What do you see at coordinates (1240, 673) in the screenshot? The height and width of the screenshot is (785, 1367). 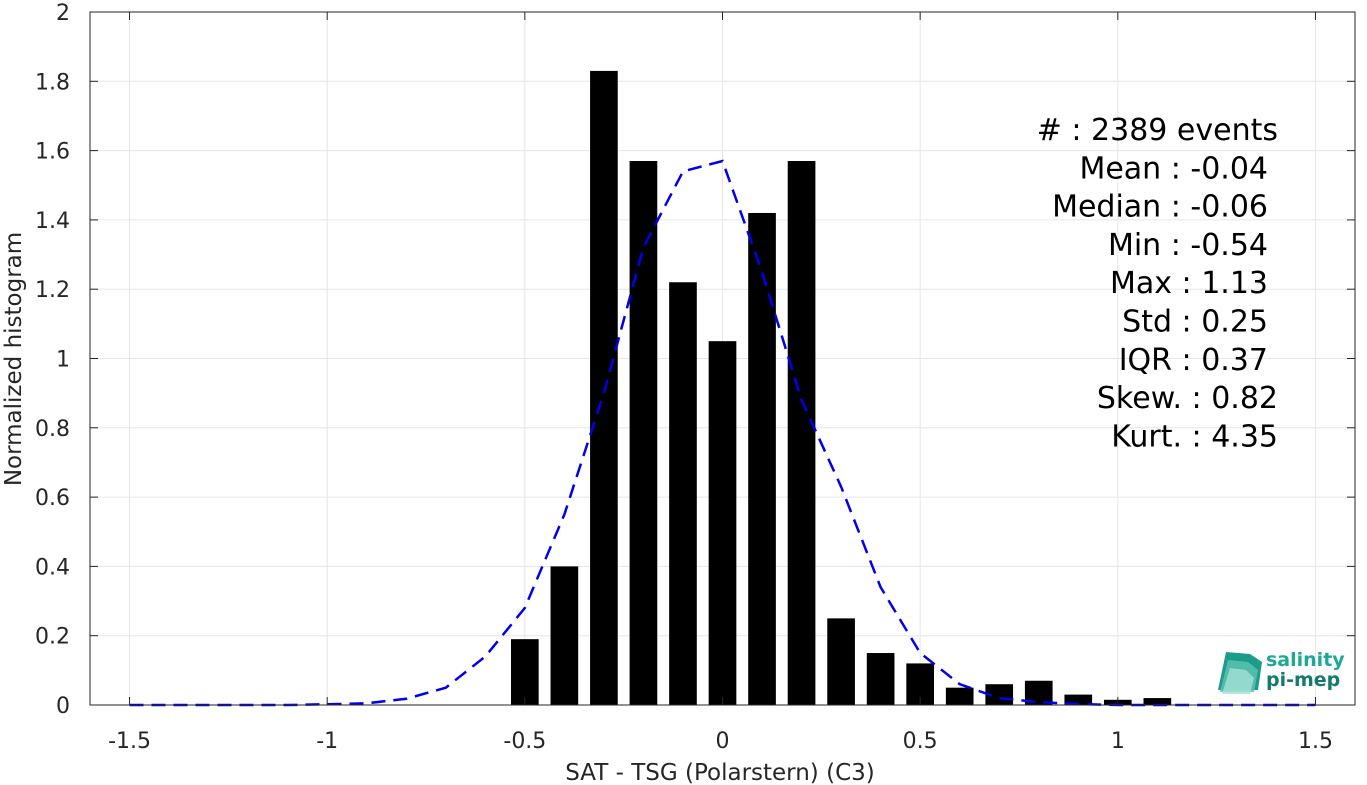 I see `logo-waves-icon` at bounding box center [1240, 673].